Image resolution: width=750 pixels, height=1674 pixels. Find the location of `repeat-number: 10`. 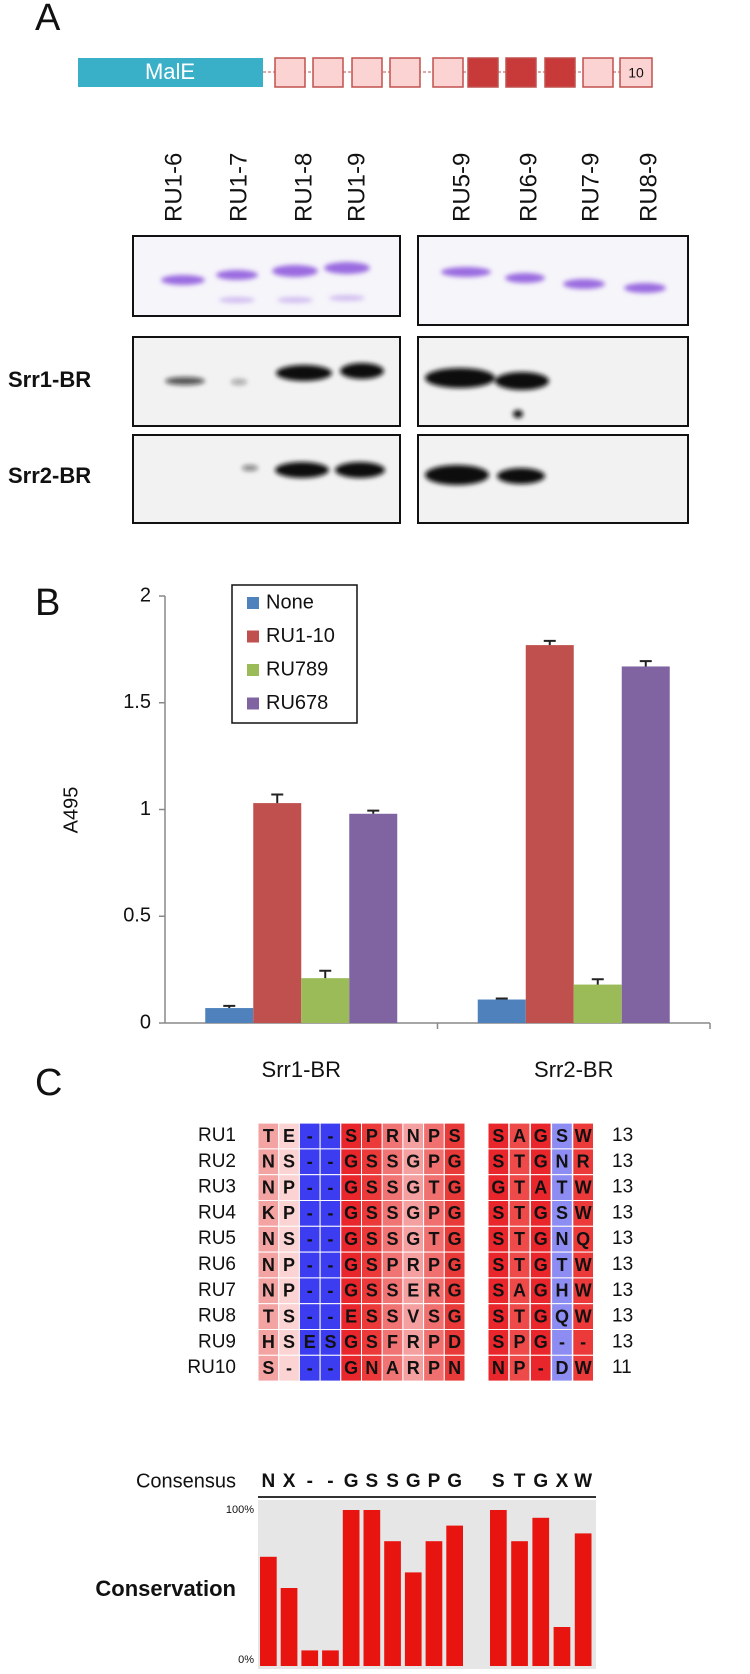

repeat-number: 10 is located at coordinates (636, 73).